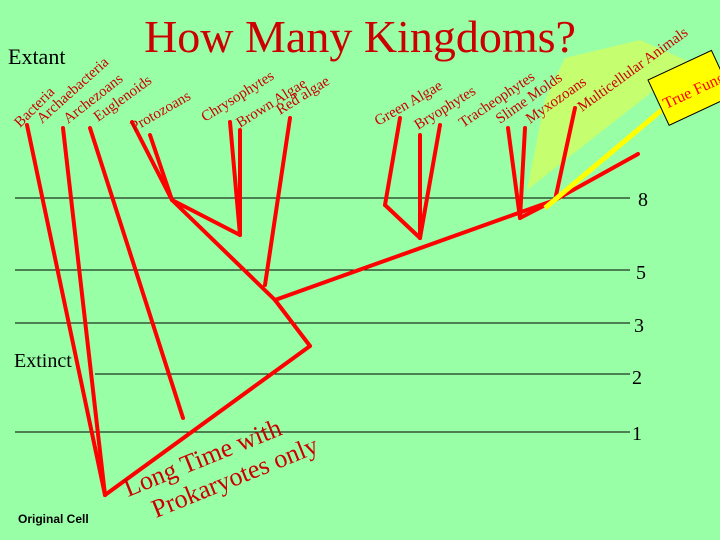 Image resolution: width=720 pixels, height=540 pixels. Describe the element at coordinates (641, 273) in the screenshot. I see `kingdom-count-5: 5` at that location.